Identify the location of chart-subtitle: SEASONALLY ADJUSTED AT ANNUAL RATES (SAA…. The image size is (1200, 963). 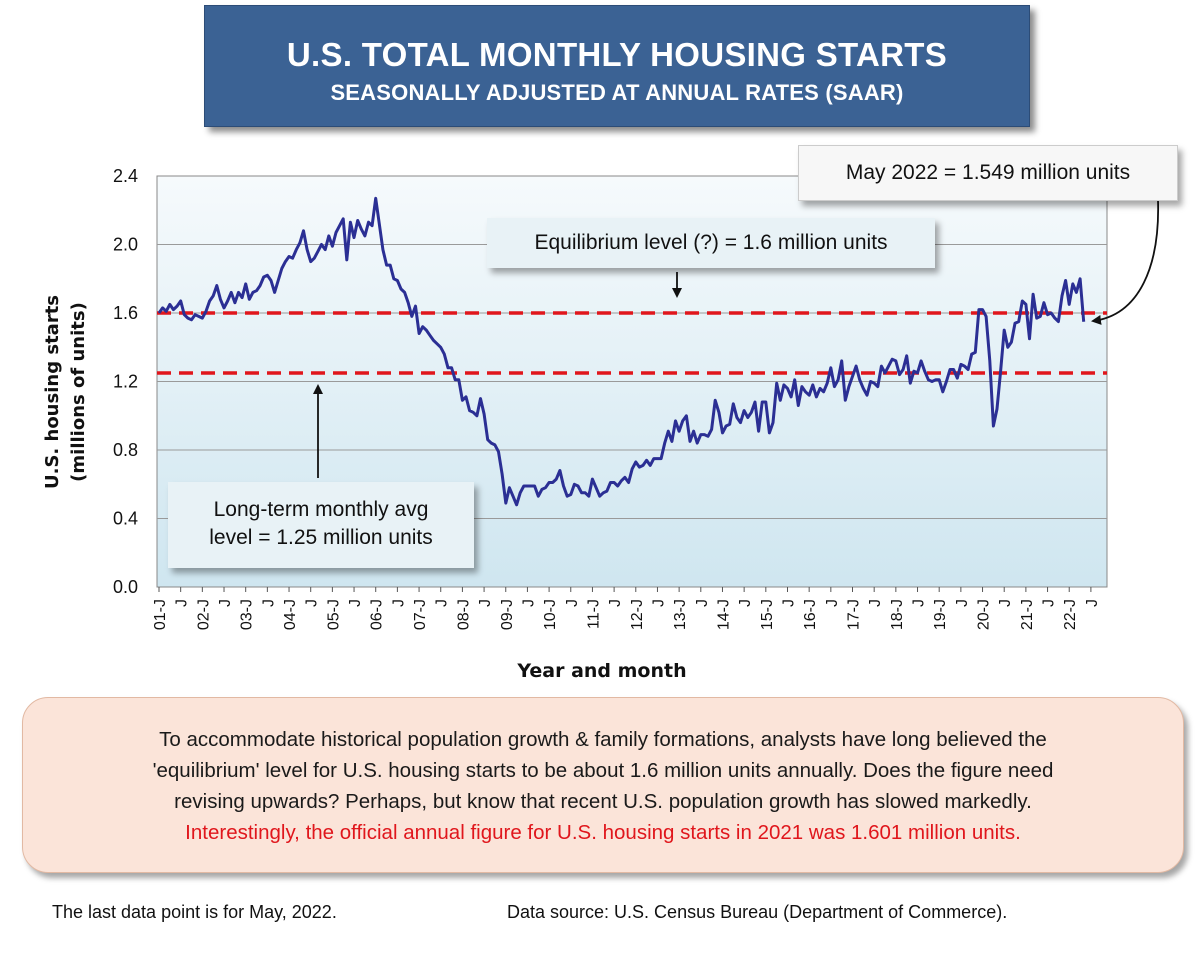
(617, 92).